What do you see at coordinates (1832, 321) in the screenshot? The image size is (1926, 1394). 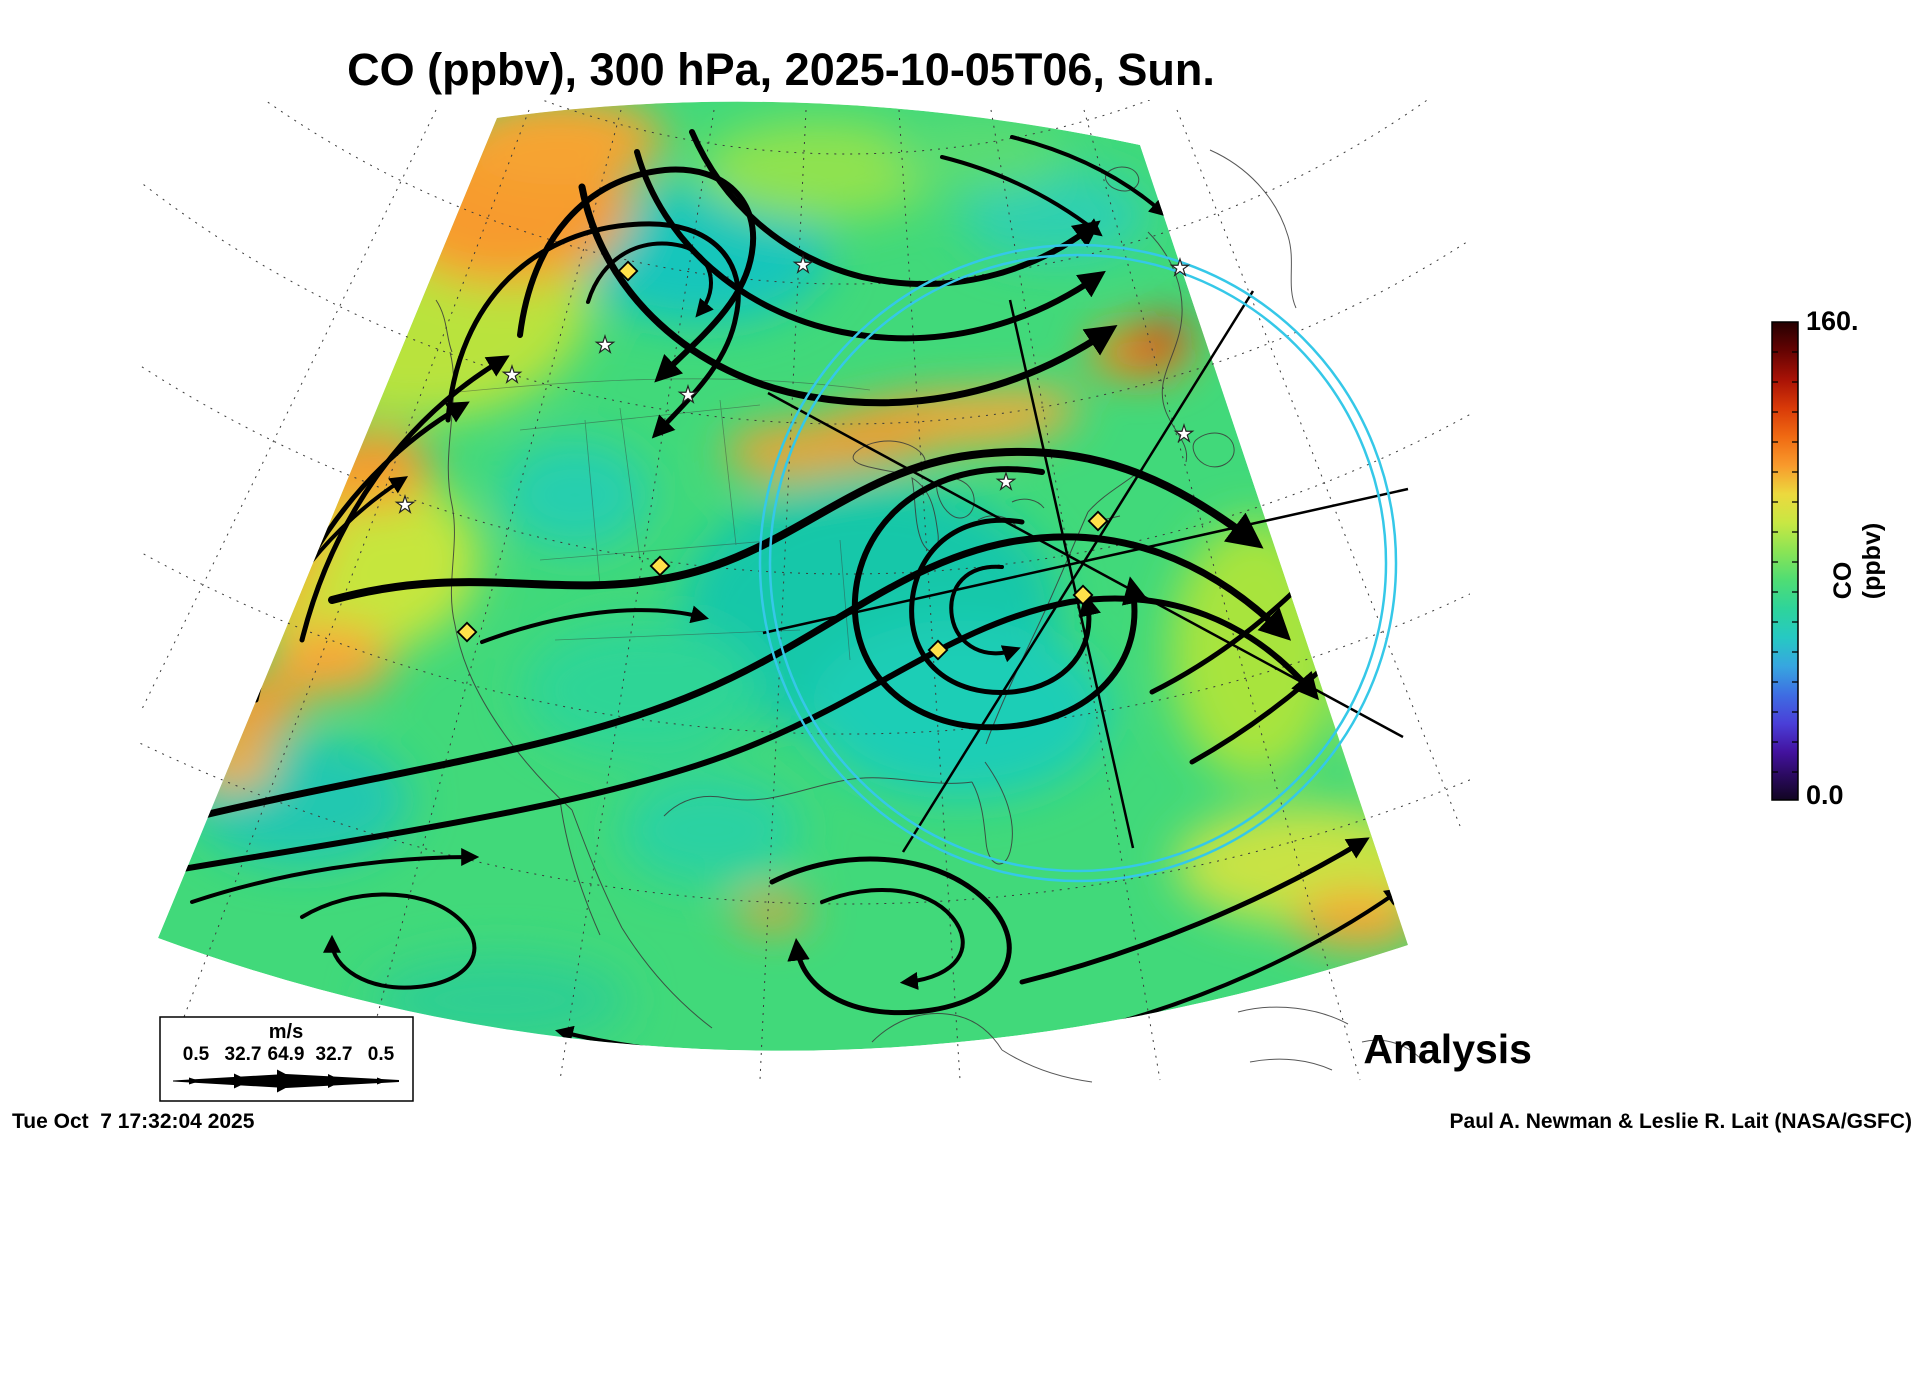 I see `colorbar-max-label: 160.` at bounding box center [1832, 321].